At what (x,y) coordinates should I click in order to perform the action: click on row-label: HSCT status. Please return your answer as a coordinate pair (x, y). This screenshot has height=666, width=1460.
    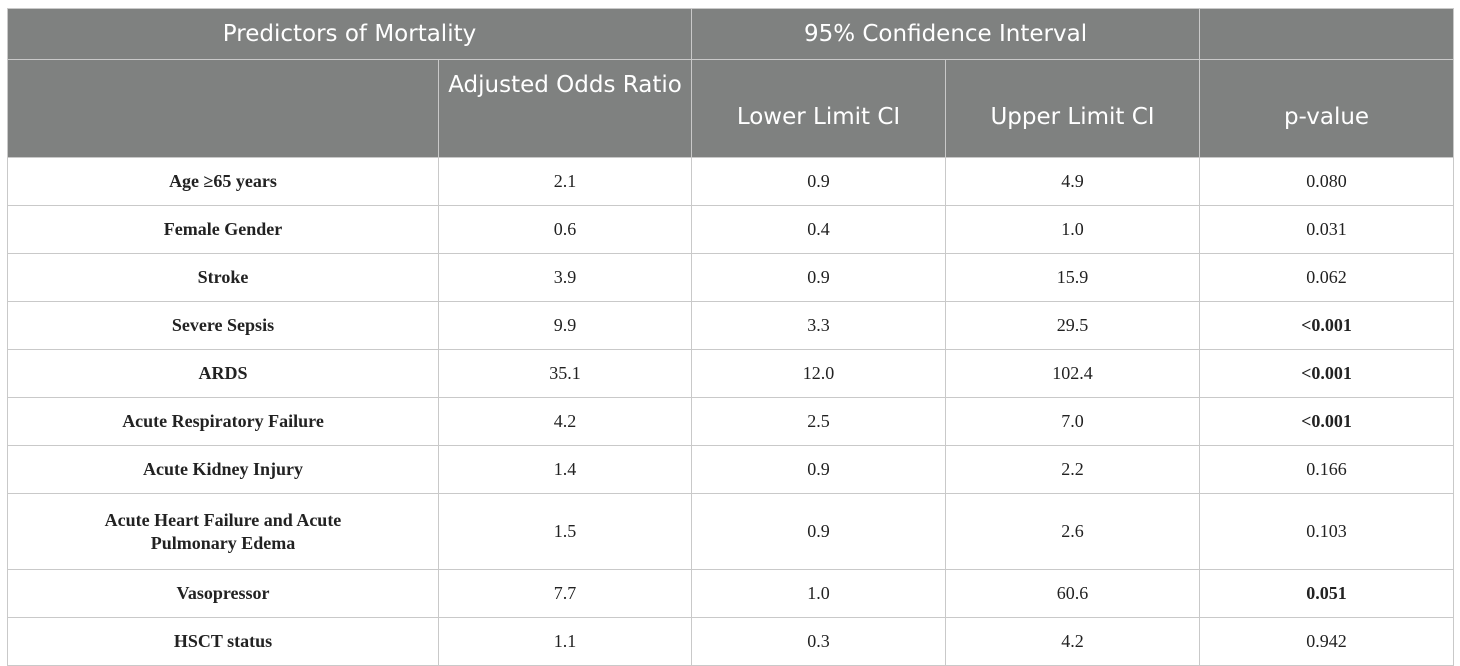
    Looking at the image, I should click on (223, 641).